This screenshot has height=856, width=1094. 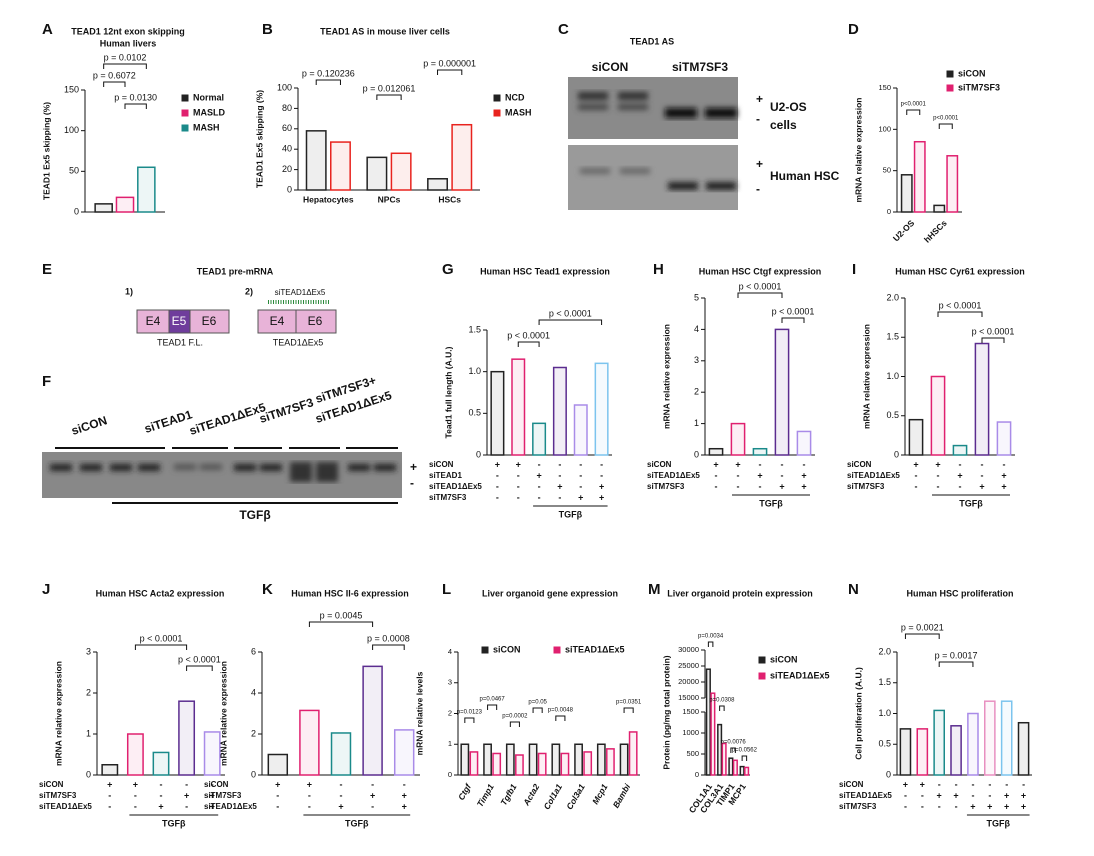 I want to click on caption: TEAD1ΔEx5, so click(x=298, y=342).